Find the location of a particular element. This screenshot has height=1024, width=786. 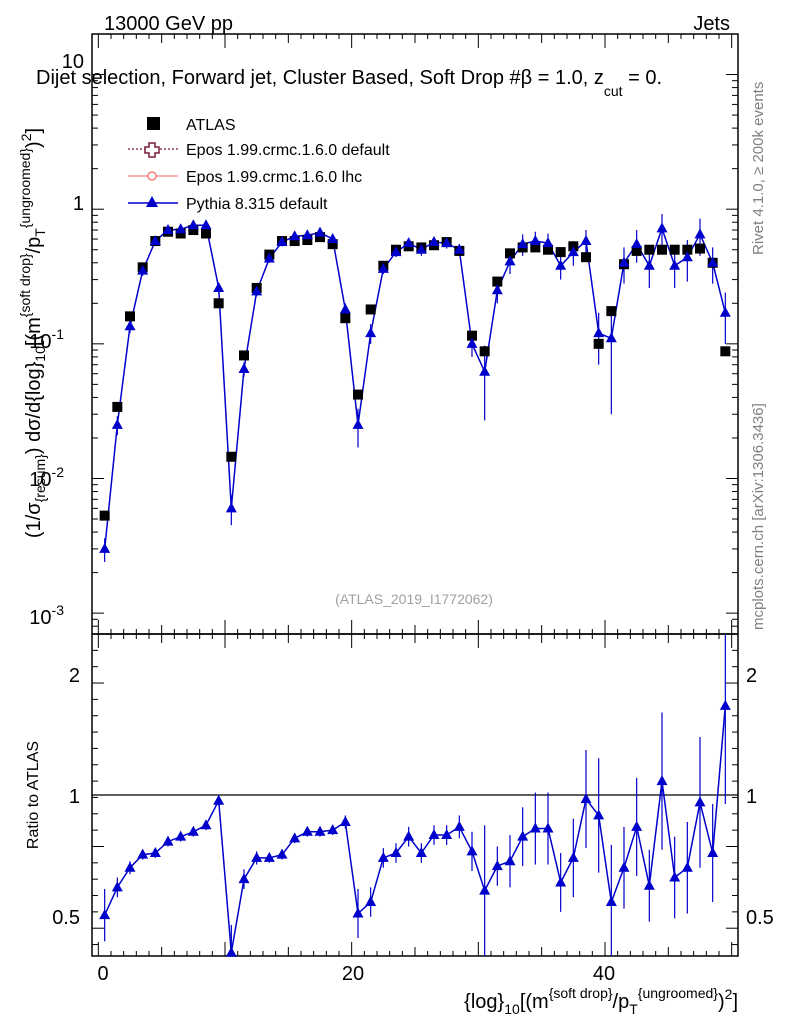

ytick-label-10: 10 is located at coordinates (73, 62).